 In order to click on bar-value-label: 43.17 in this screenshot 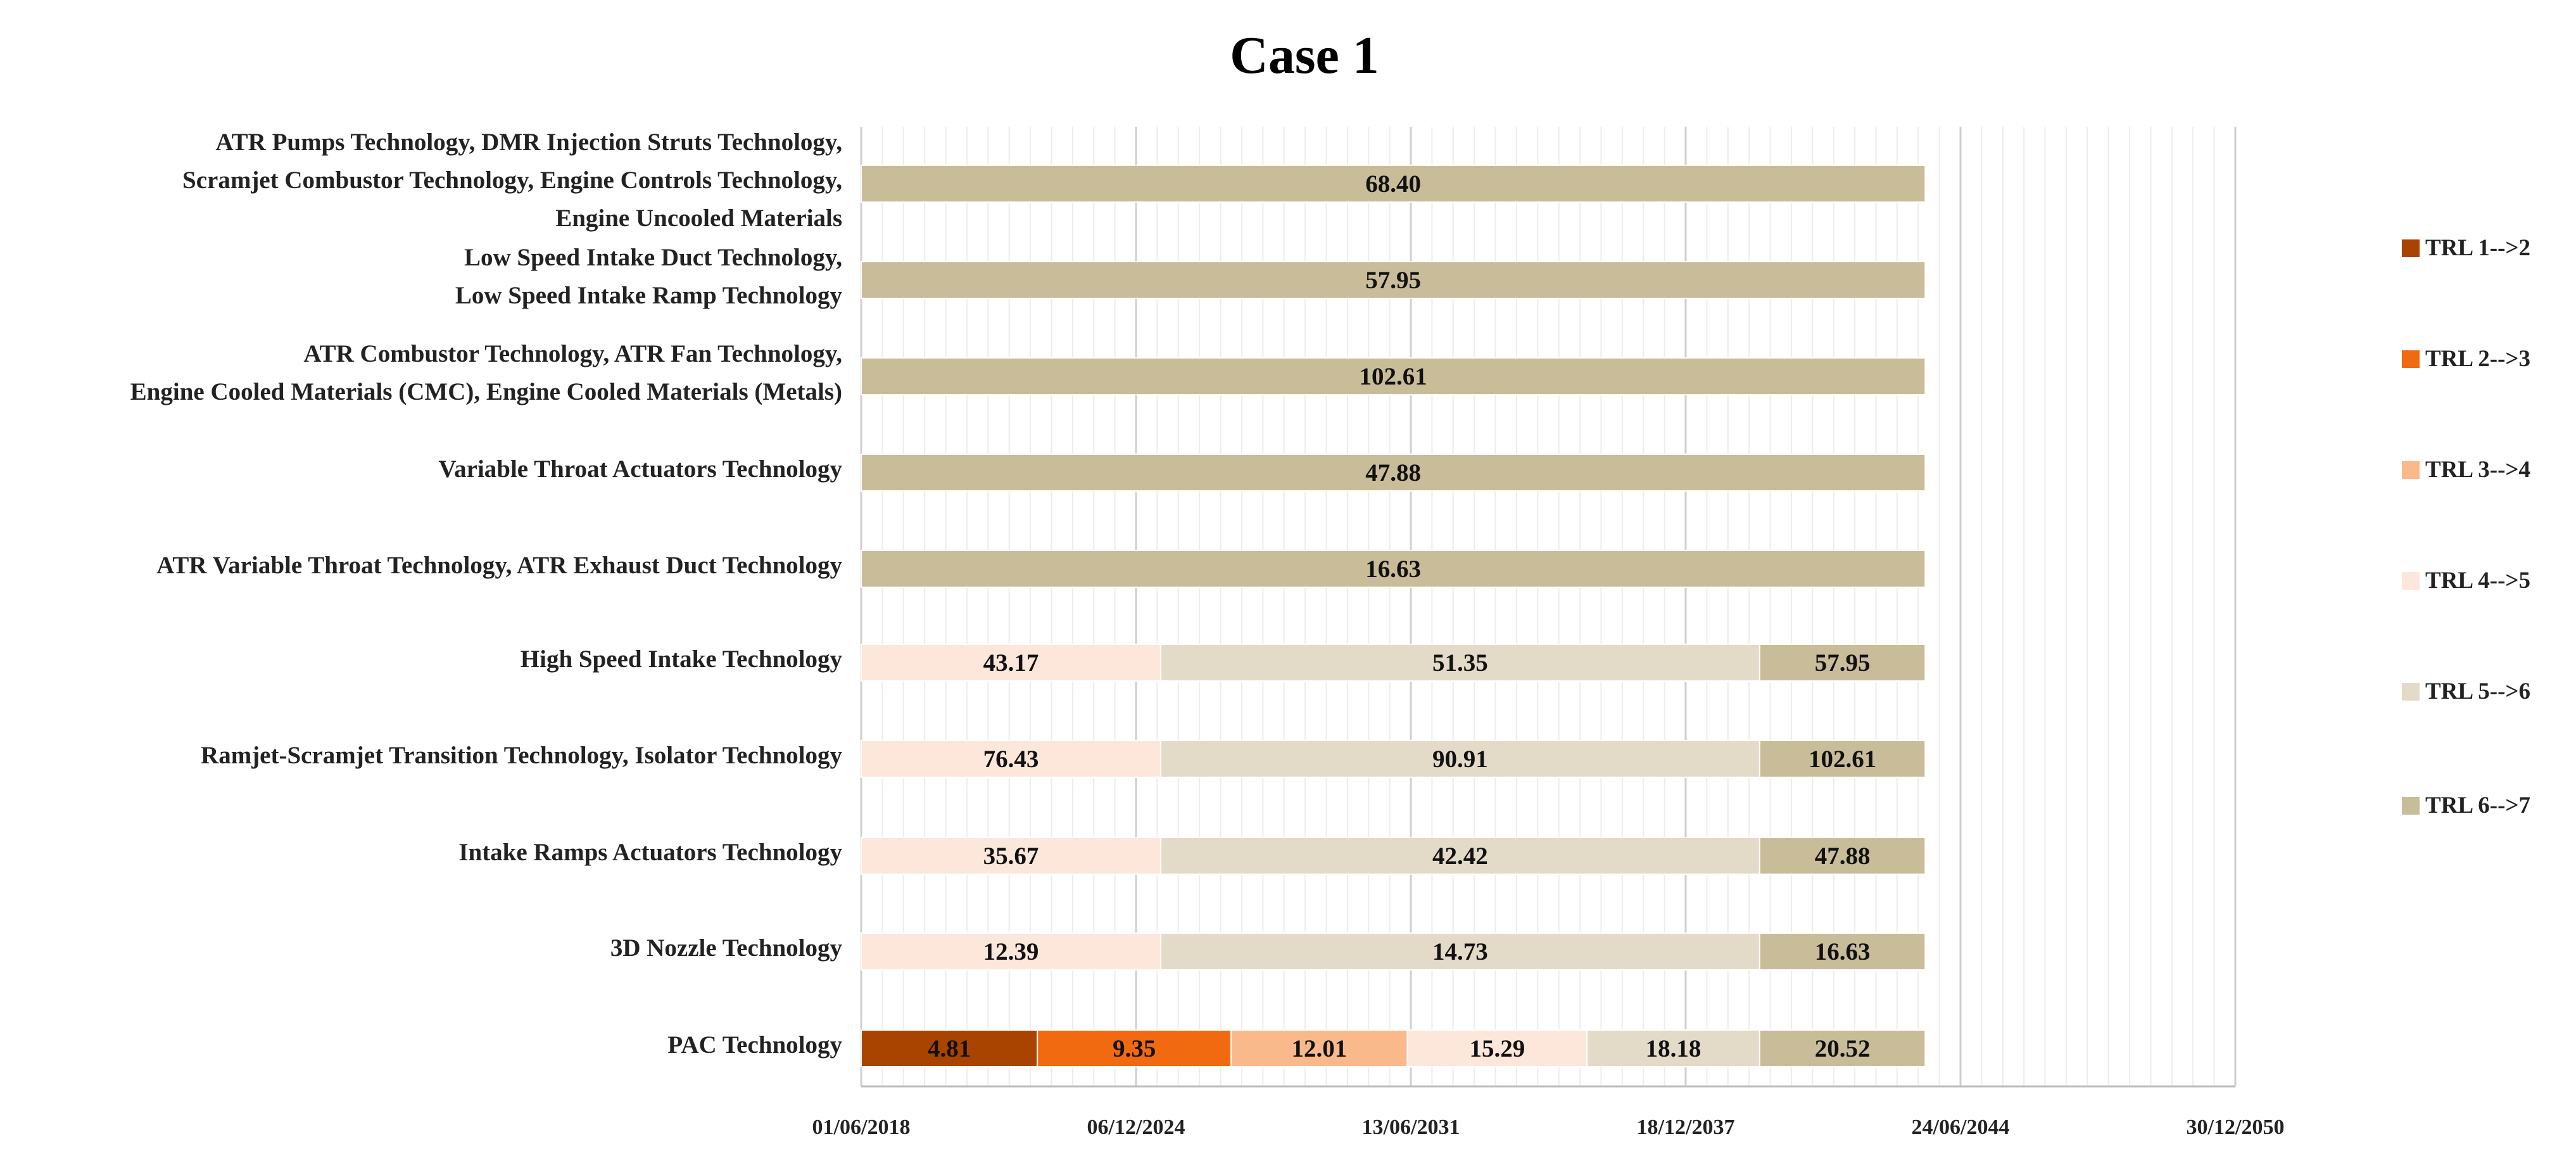, I will do `click(1011, 663)`.